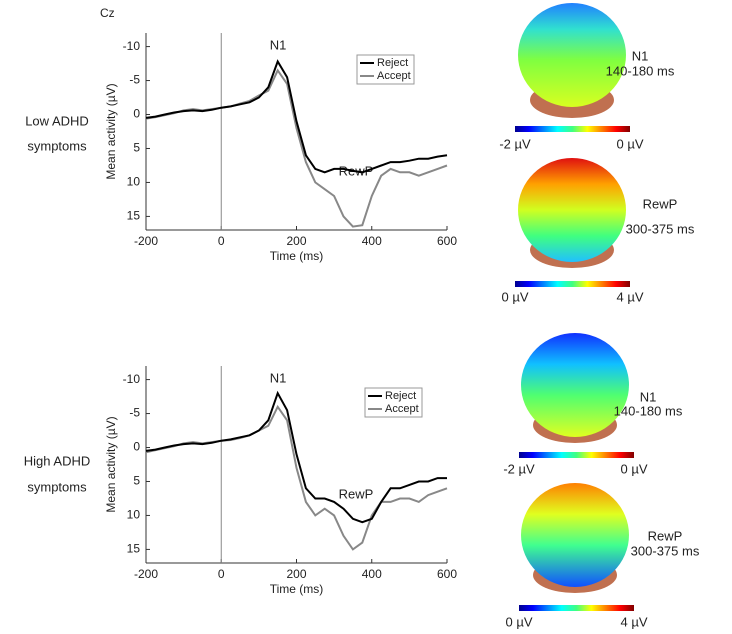 The width and height of the screenshot is (732, 634). Describe the element at coordinates (57, 120) in the screenshot. I see `row-label: Low ADHD` at that location.